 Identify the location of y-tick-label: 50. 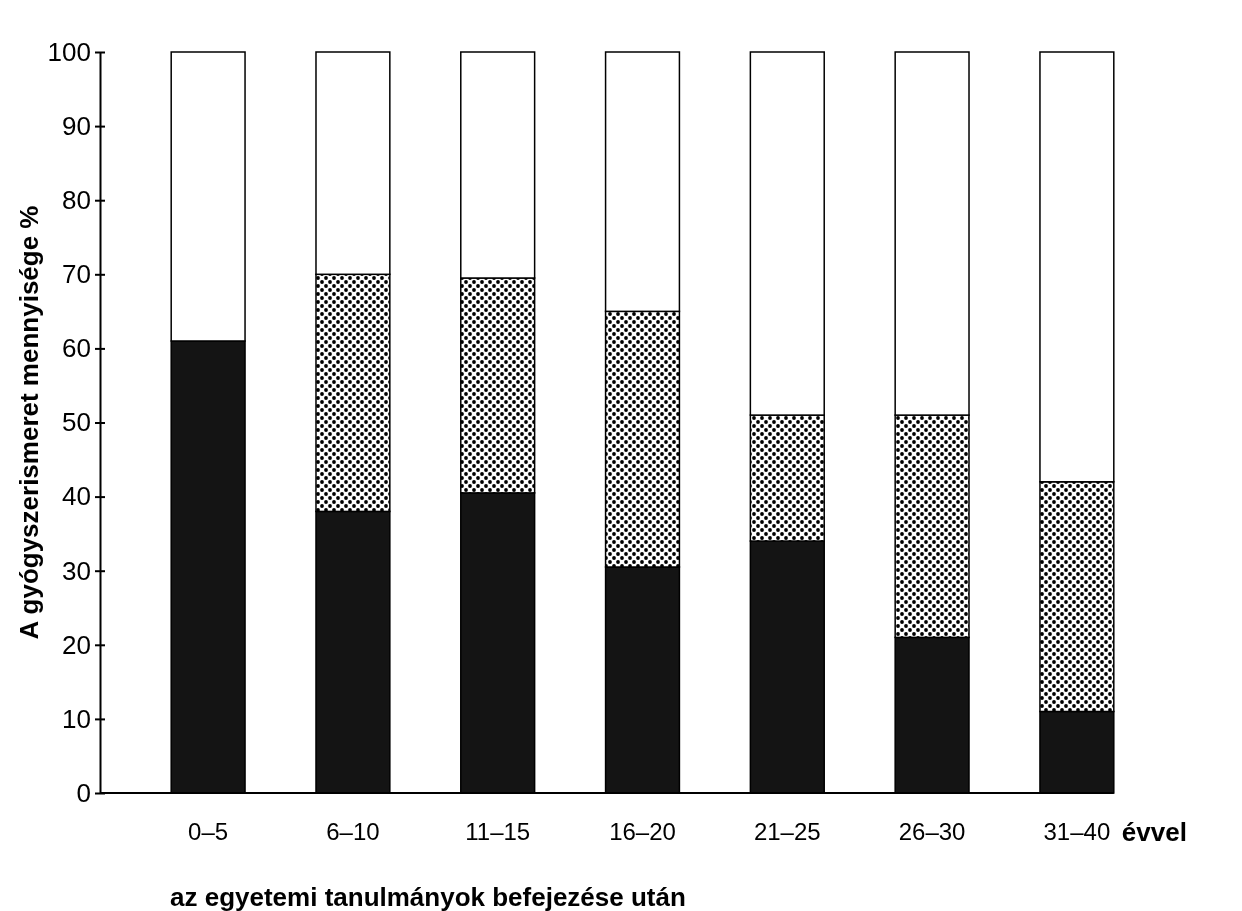
(76, 422).